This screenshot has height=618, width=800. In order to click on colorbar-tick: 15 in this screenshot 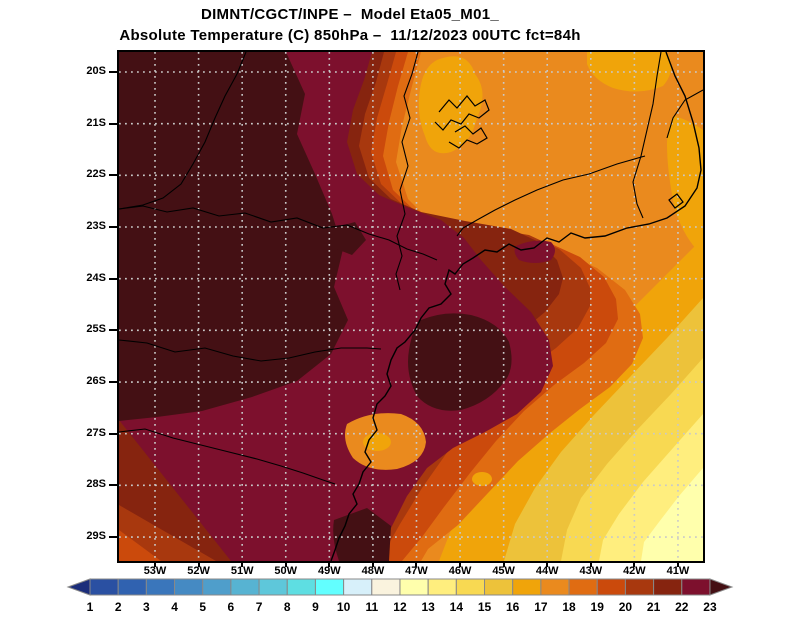, I will do `click(484, 607)`.